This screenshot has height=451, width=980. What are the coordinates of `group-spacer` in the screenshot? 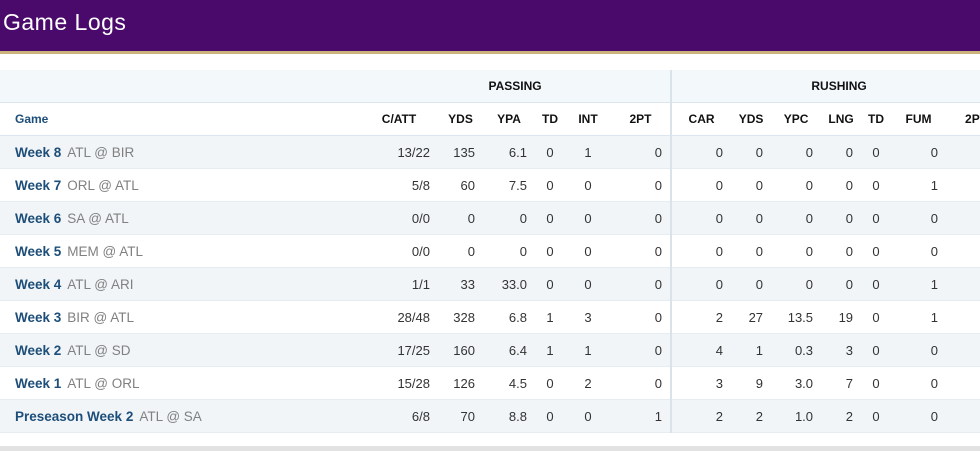 It's located at (180, 86).